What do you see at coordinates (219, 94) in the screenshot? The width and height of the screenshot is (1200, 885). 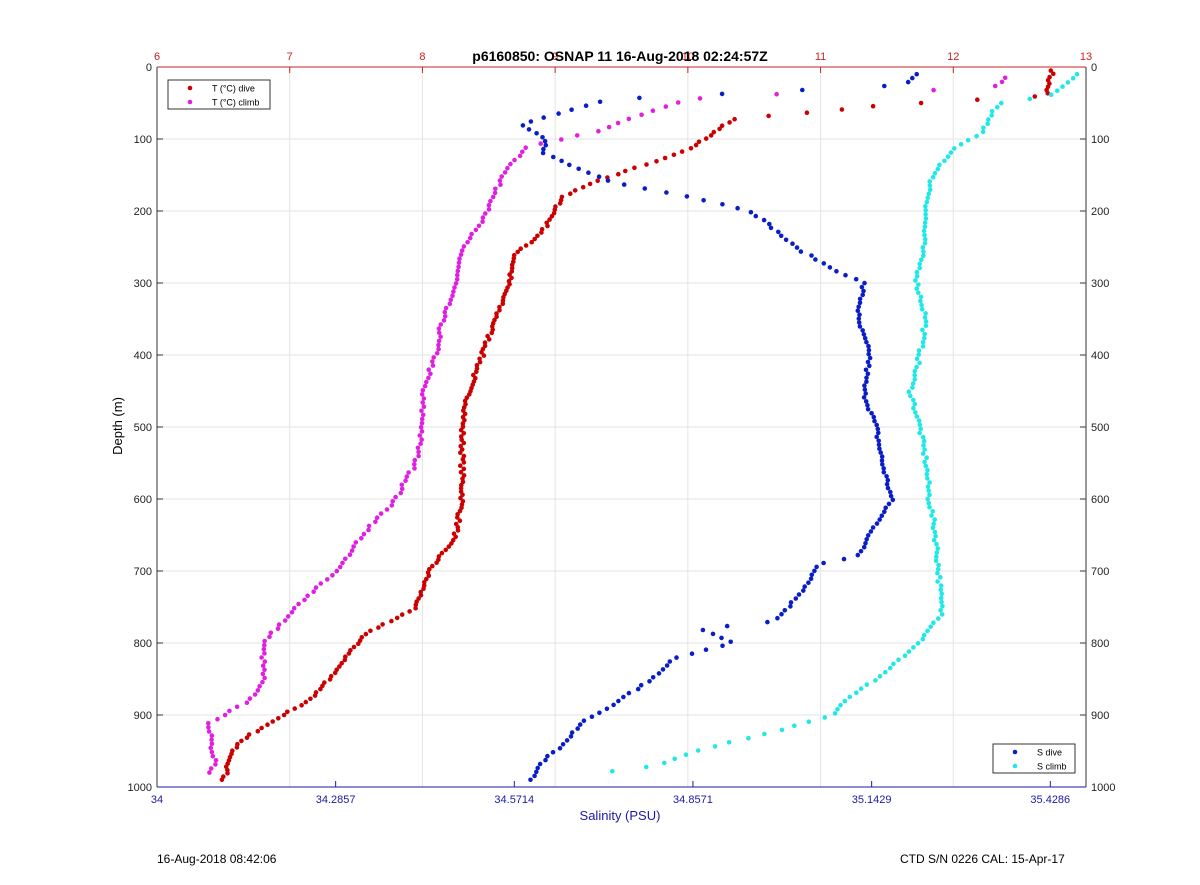 I see `legend-box` at bounding box center [219, 94].